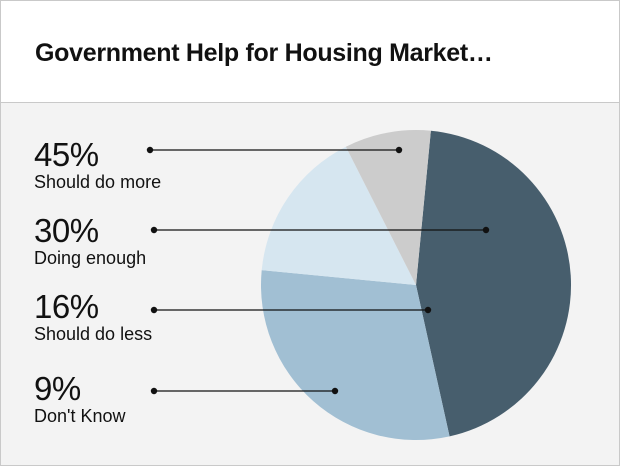 This screenshot has width=620, height=466. Describe the element at coordinates (355, 355) in the screenshot. I see `pie-slice-doing-enough` at that location.